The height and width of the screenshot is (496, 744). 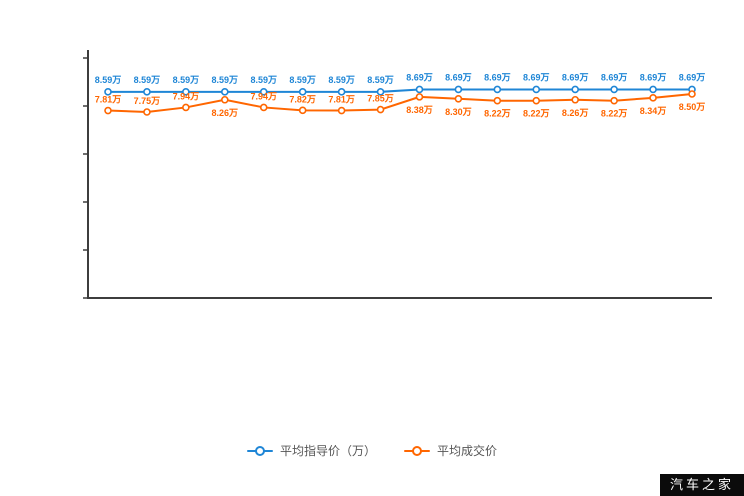 I want to click on legend-marker-orange-icon, so click(x=417, y=451).